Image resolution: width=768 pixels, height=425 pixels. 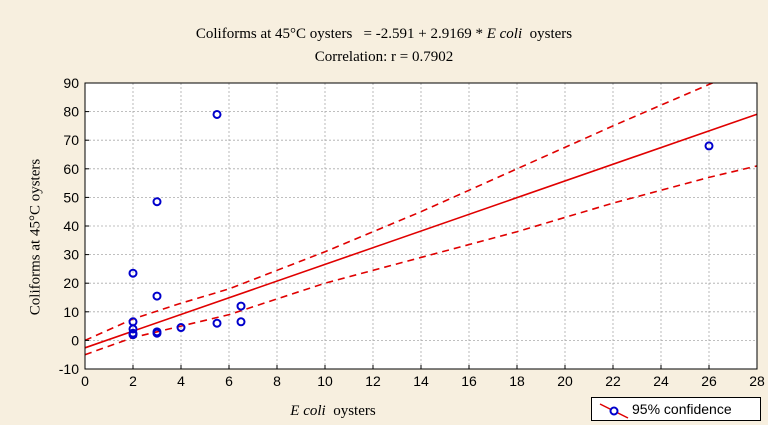 What do you see at coordinates (229, 381) in the screenshot?
I see `x-tick-label: 6` at bounding box center [229, 381].